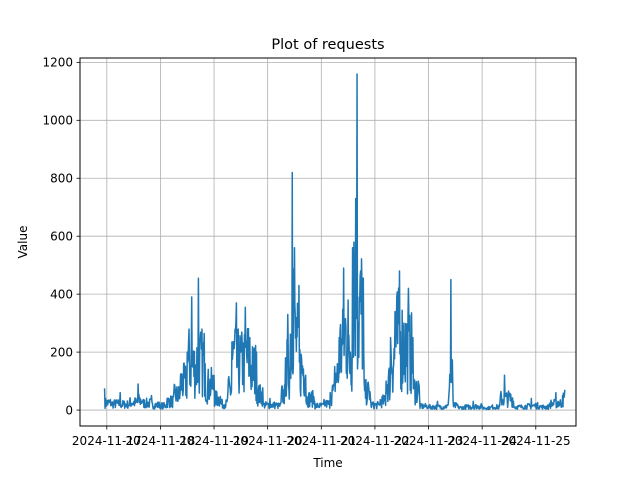 The height and width of the screenshot is (480, 640). I want to click on y-tick-label: 1000, so click(57, 121).